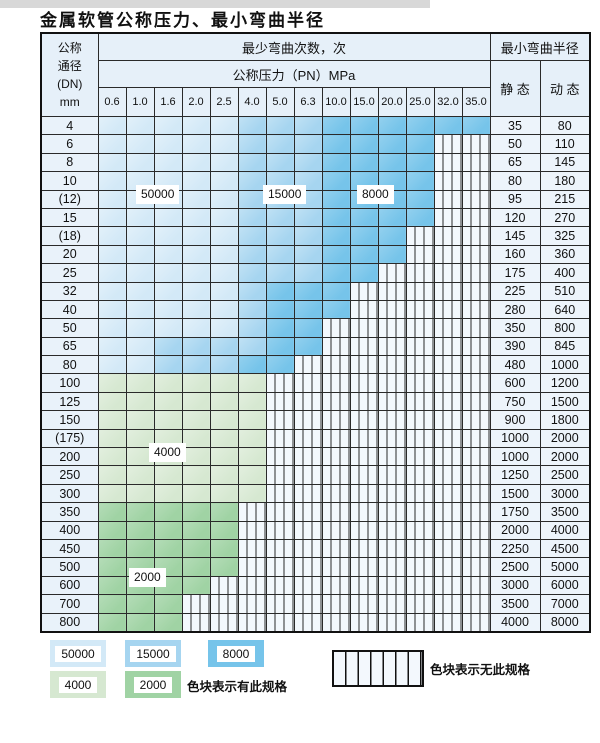  I want to click on dynamic-radius-cell: 5000, so click(565, 567).